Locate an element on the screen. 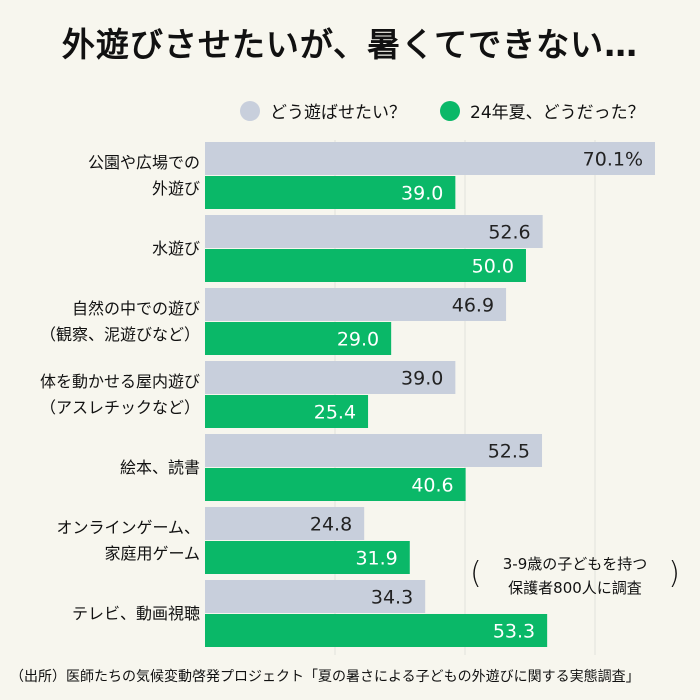 The width and height of the screenshot is (700, 700). category-label-2-line-1: 自然の中での遊び is located at coordinates (135, 308).